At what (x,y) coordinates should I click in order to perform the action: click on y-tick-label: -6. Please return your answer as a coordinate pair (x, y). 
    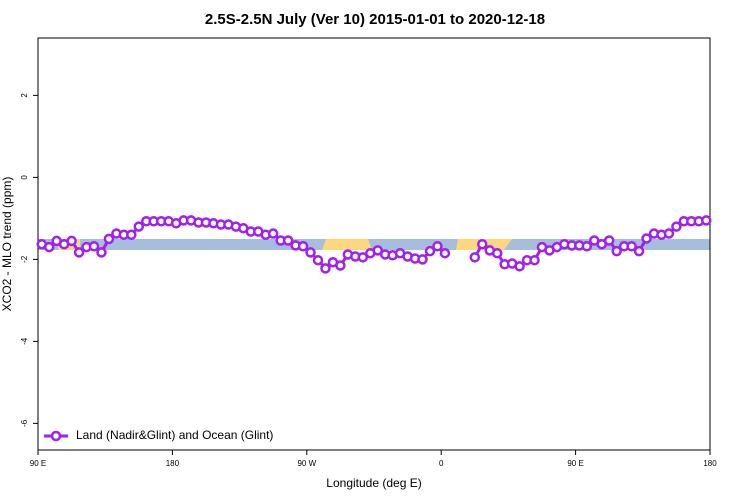
    Looking at the image, I should click on (24, 423).